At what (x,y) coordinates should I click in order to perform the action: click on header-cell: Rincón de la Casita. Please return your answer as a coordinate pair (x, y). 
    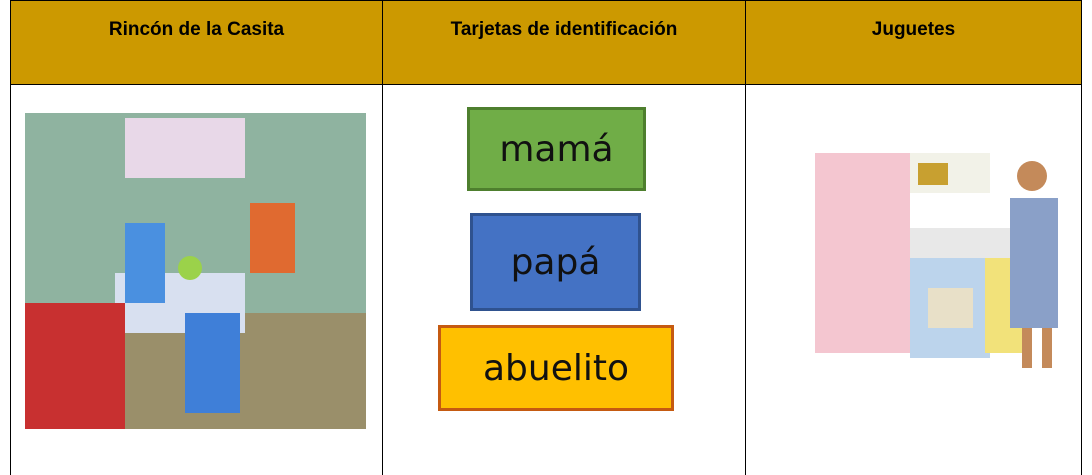
    Looking at the image, I should click on (196, 42).